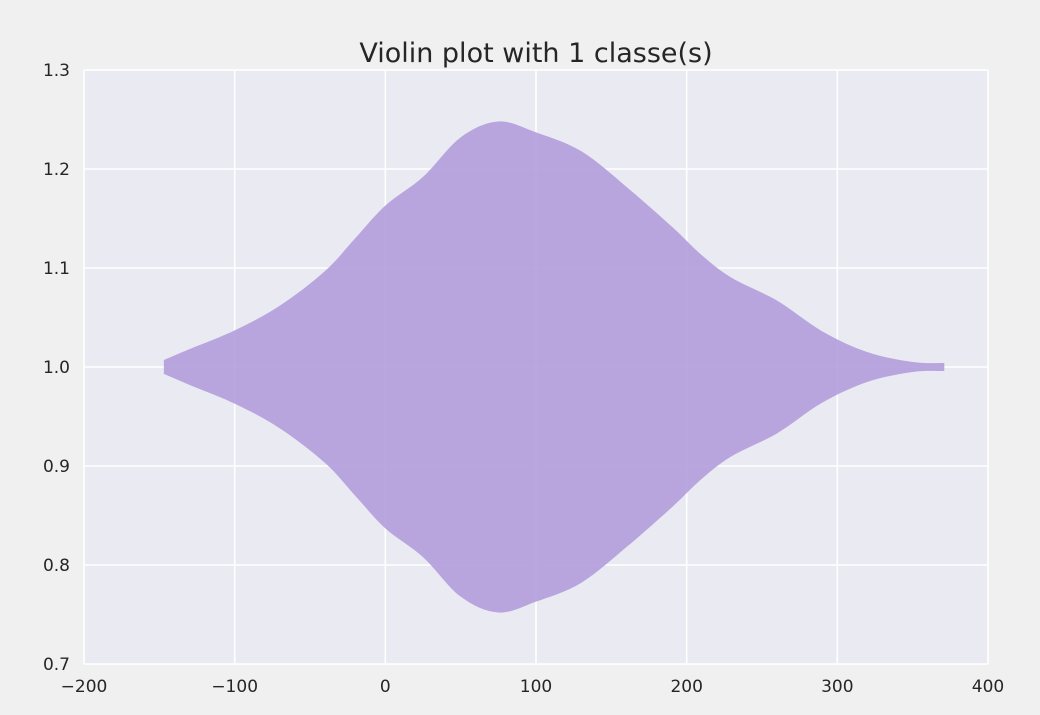  What do you see at coordinates (56, 71) in the screenshot?
I see `y-tick-label: 1.3` at bounding box center [56, 71].